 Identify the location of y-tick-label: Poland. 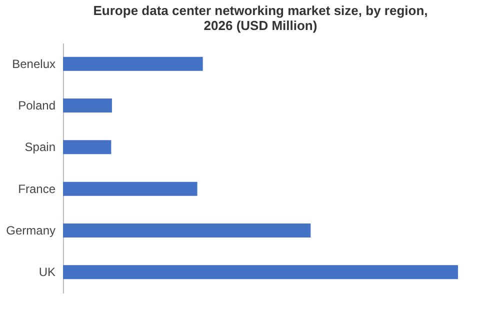
(37, 105).